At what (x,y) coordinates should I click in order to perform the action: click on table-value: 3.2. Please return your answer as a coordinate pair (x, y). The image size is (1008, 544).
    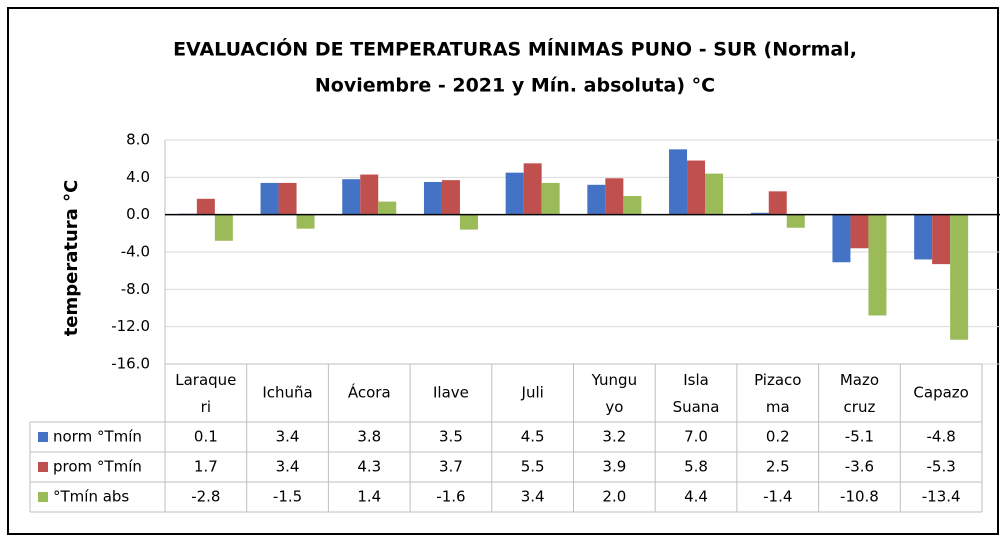
    Looking at the image, I should click on (614, 437).